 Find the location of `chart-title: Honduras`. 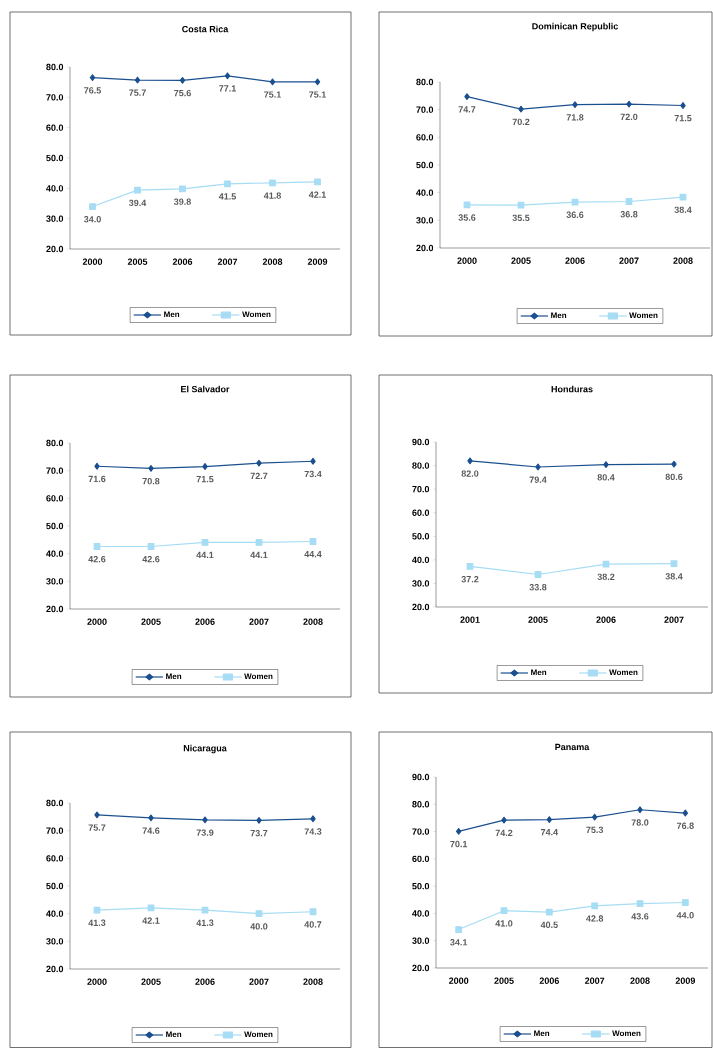

chart-title: Honduras is located at coordinates (572, 389).